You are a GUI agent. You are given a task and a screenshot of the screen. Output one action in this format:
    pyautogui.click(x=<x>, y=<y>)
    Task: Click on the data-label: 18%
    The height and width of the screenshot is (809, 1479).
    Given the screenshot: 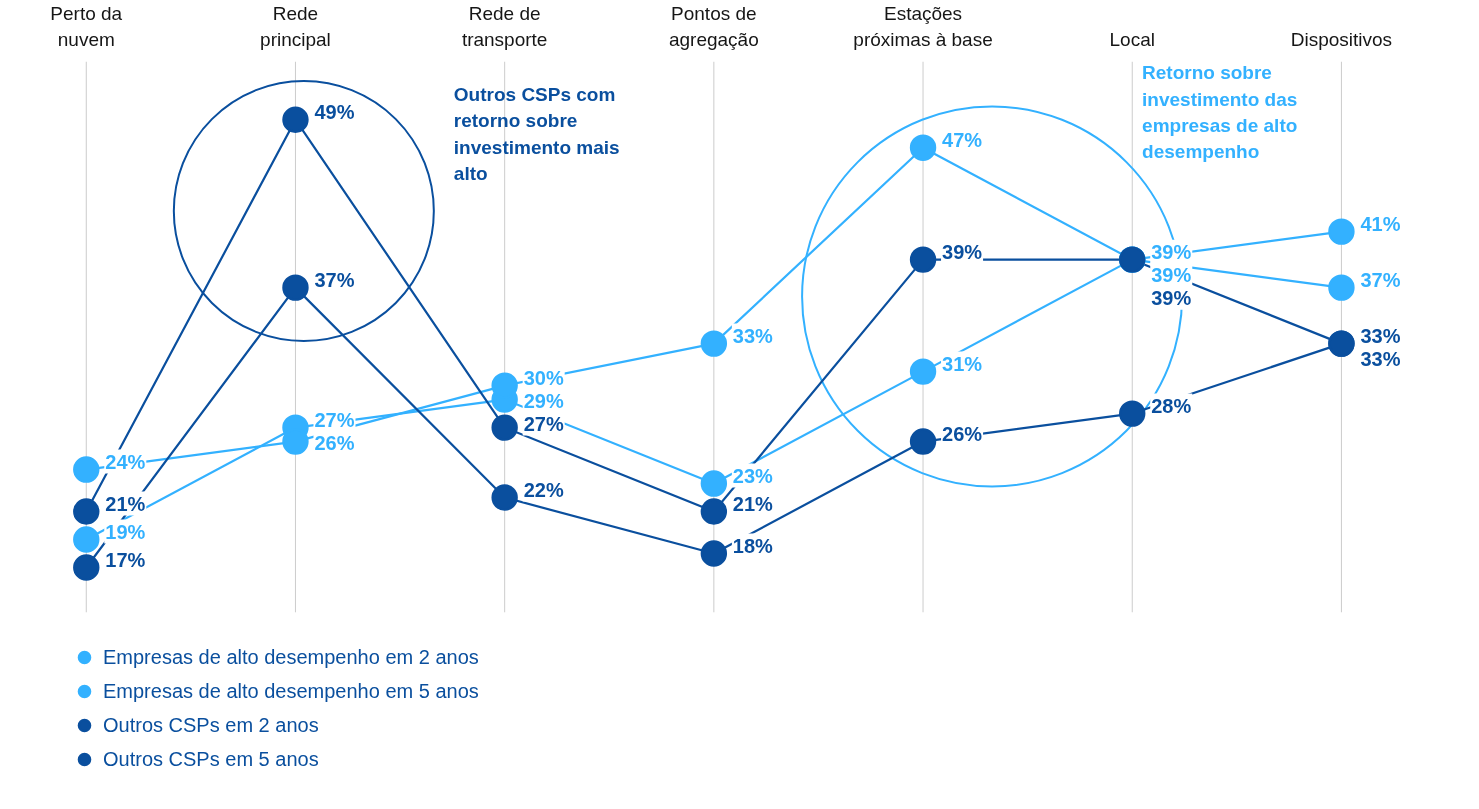 What is the action you would take?
    pyautogui.click(x=753, y=545)
    